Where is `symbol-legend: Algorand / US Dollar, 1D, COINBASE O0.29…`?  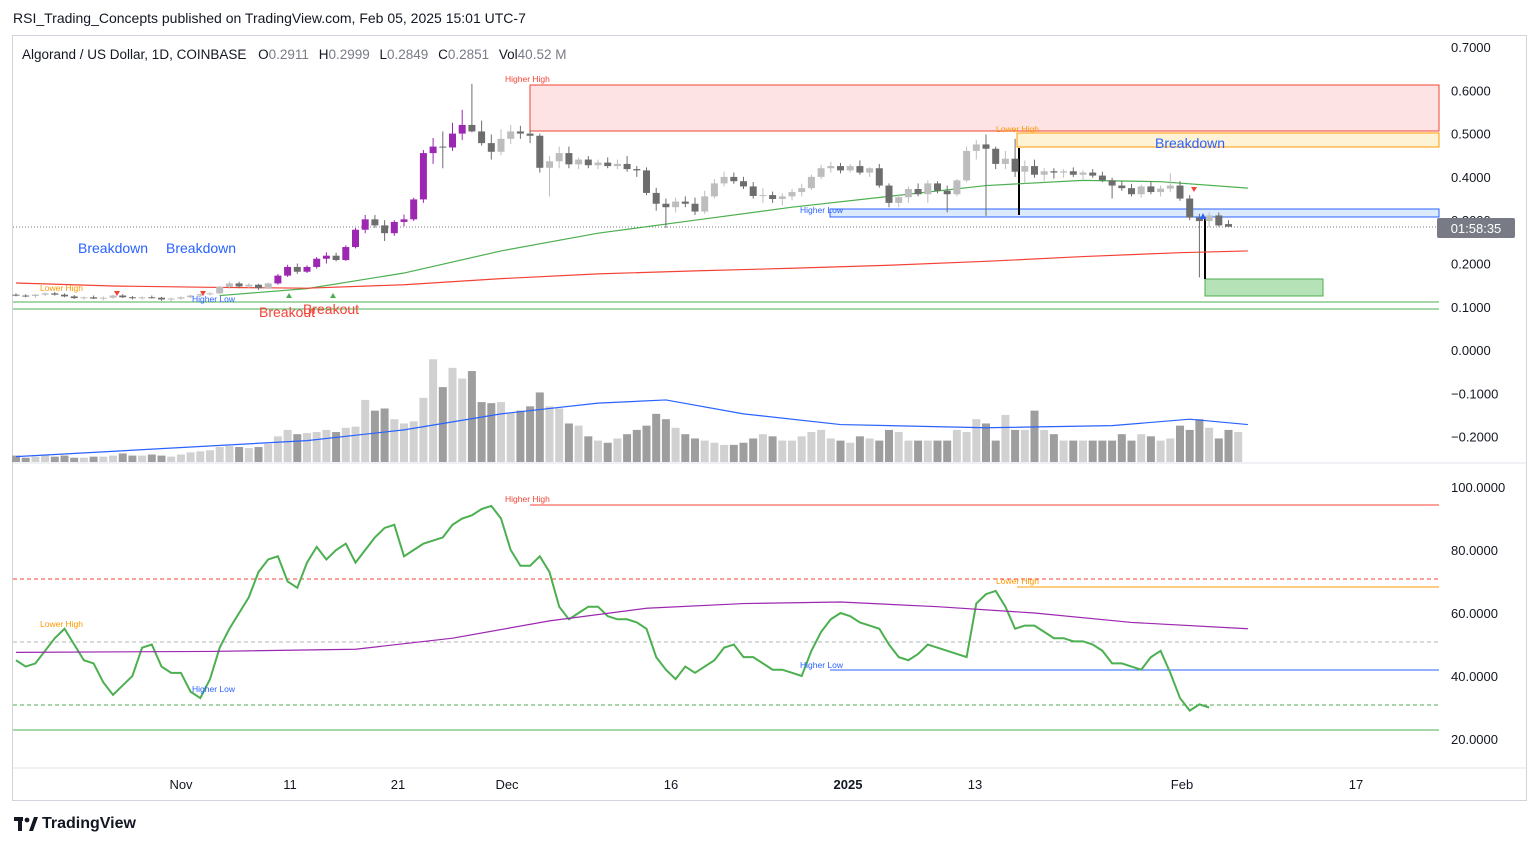
symbol-legend: Algorand / US Dollar, 1D, COINBASE O0.29… is located at coordinates (297, 54).